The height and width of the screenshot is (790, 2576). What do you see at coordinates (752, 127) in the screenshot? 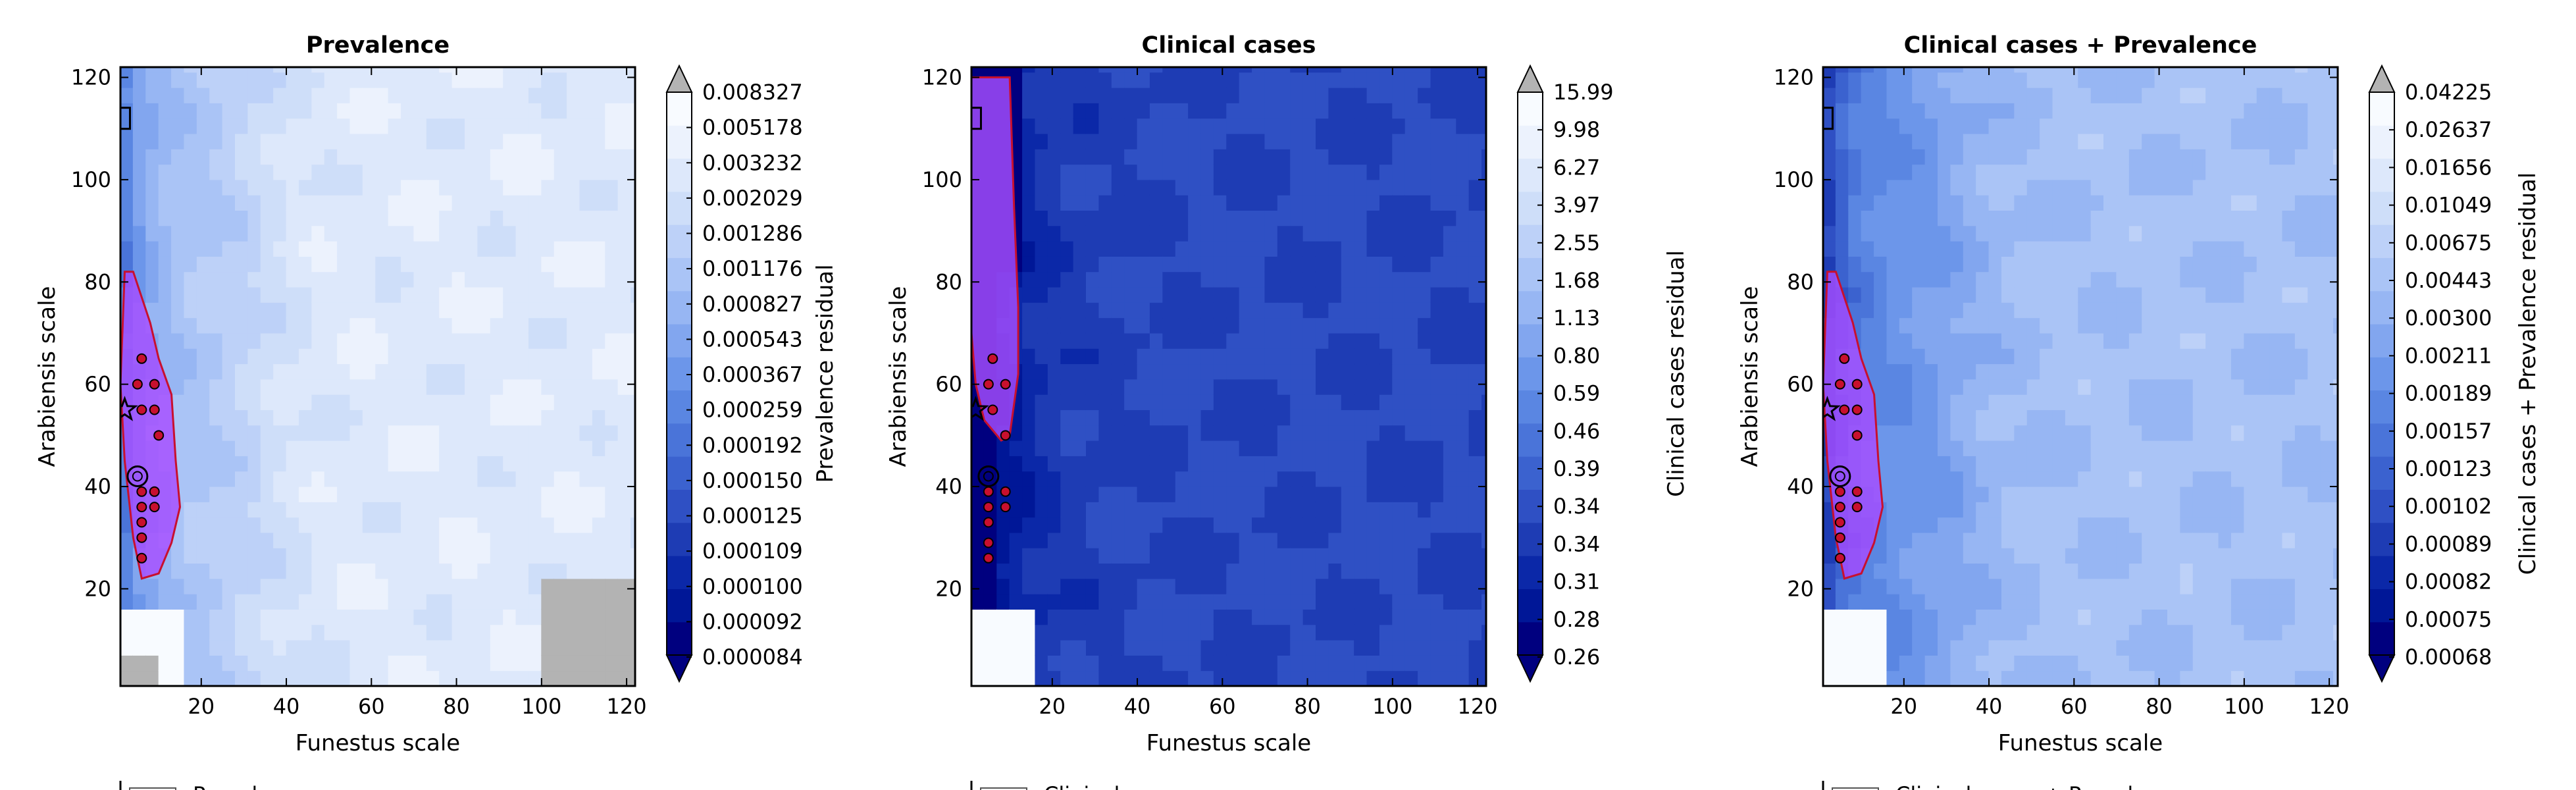
I see `colorbar-tick-label: 0.005178` at bounding box center [752, 127].